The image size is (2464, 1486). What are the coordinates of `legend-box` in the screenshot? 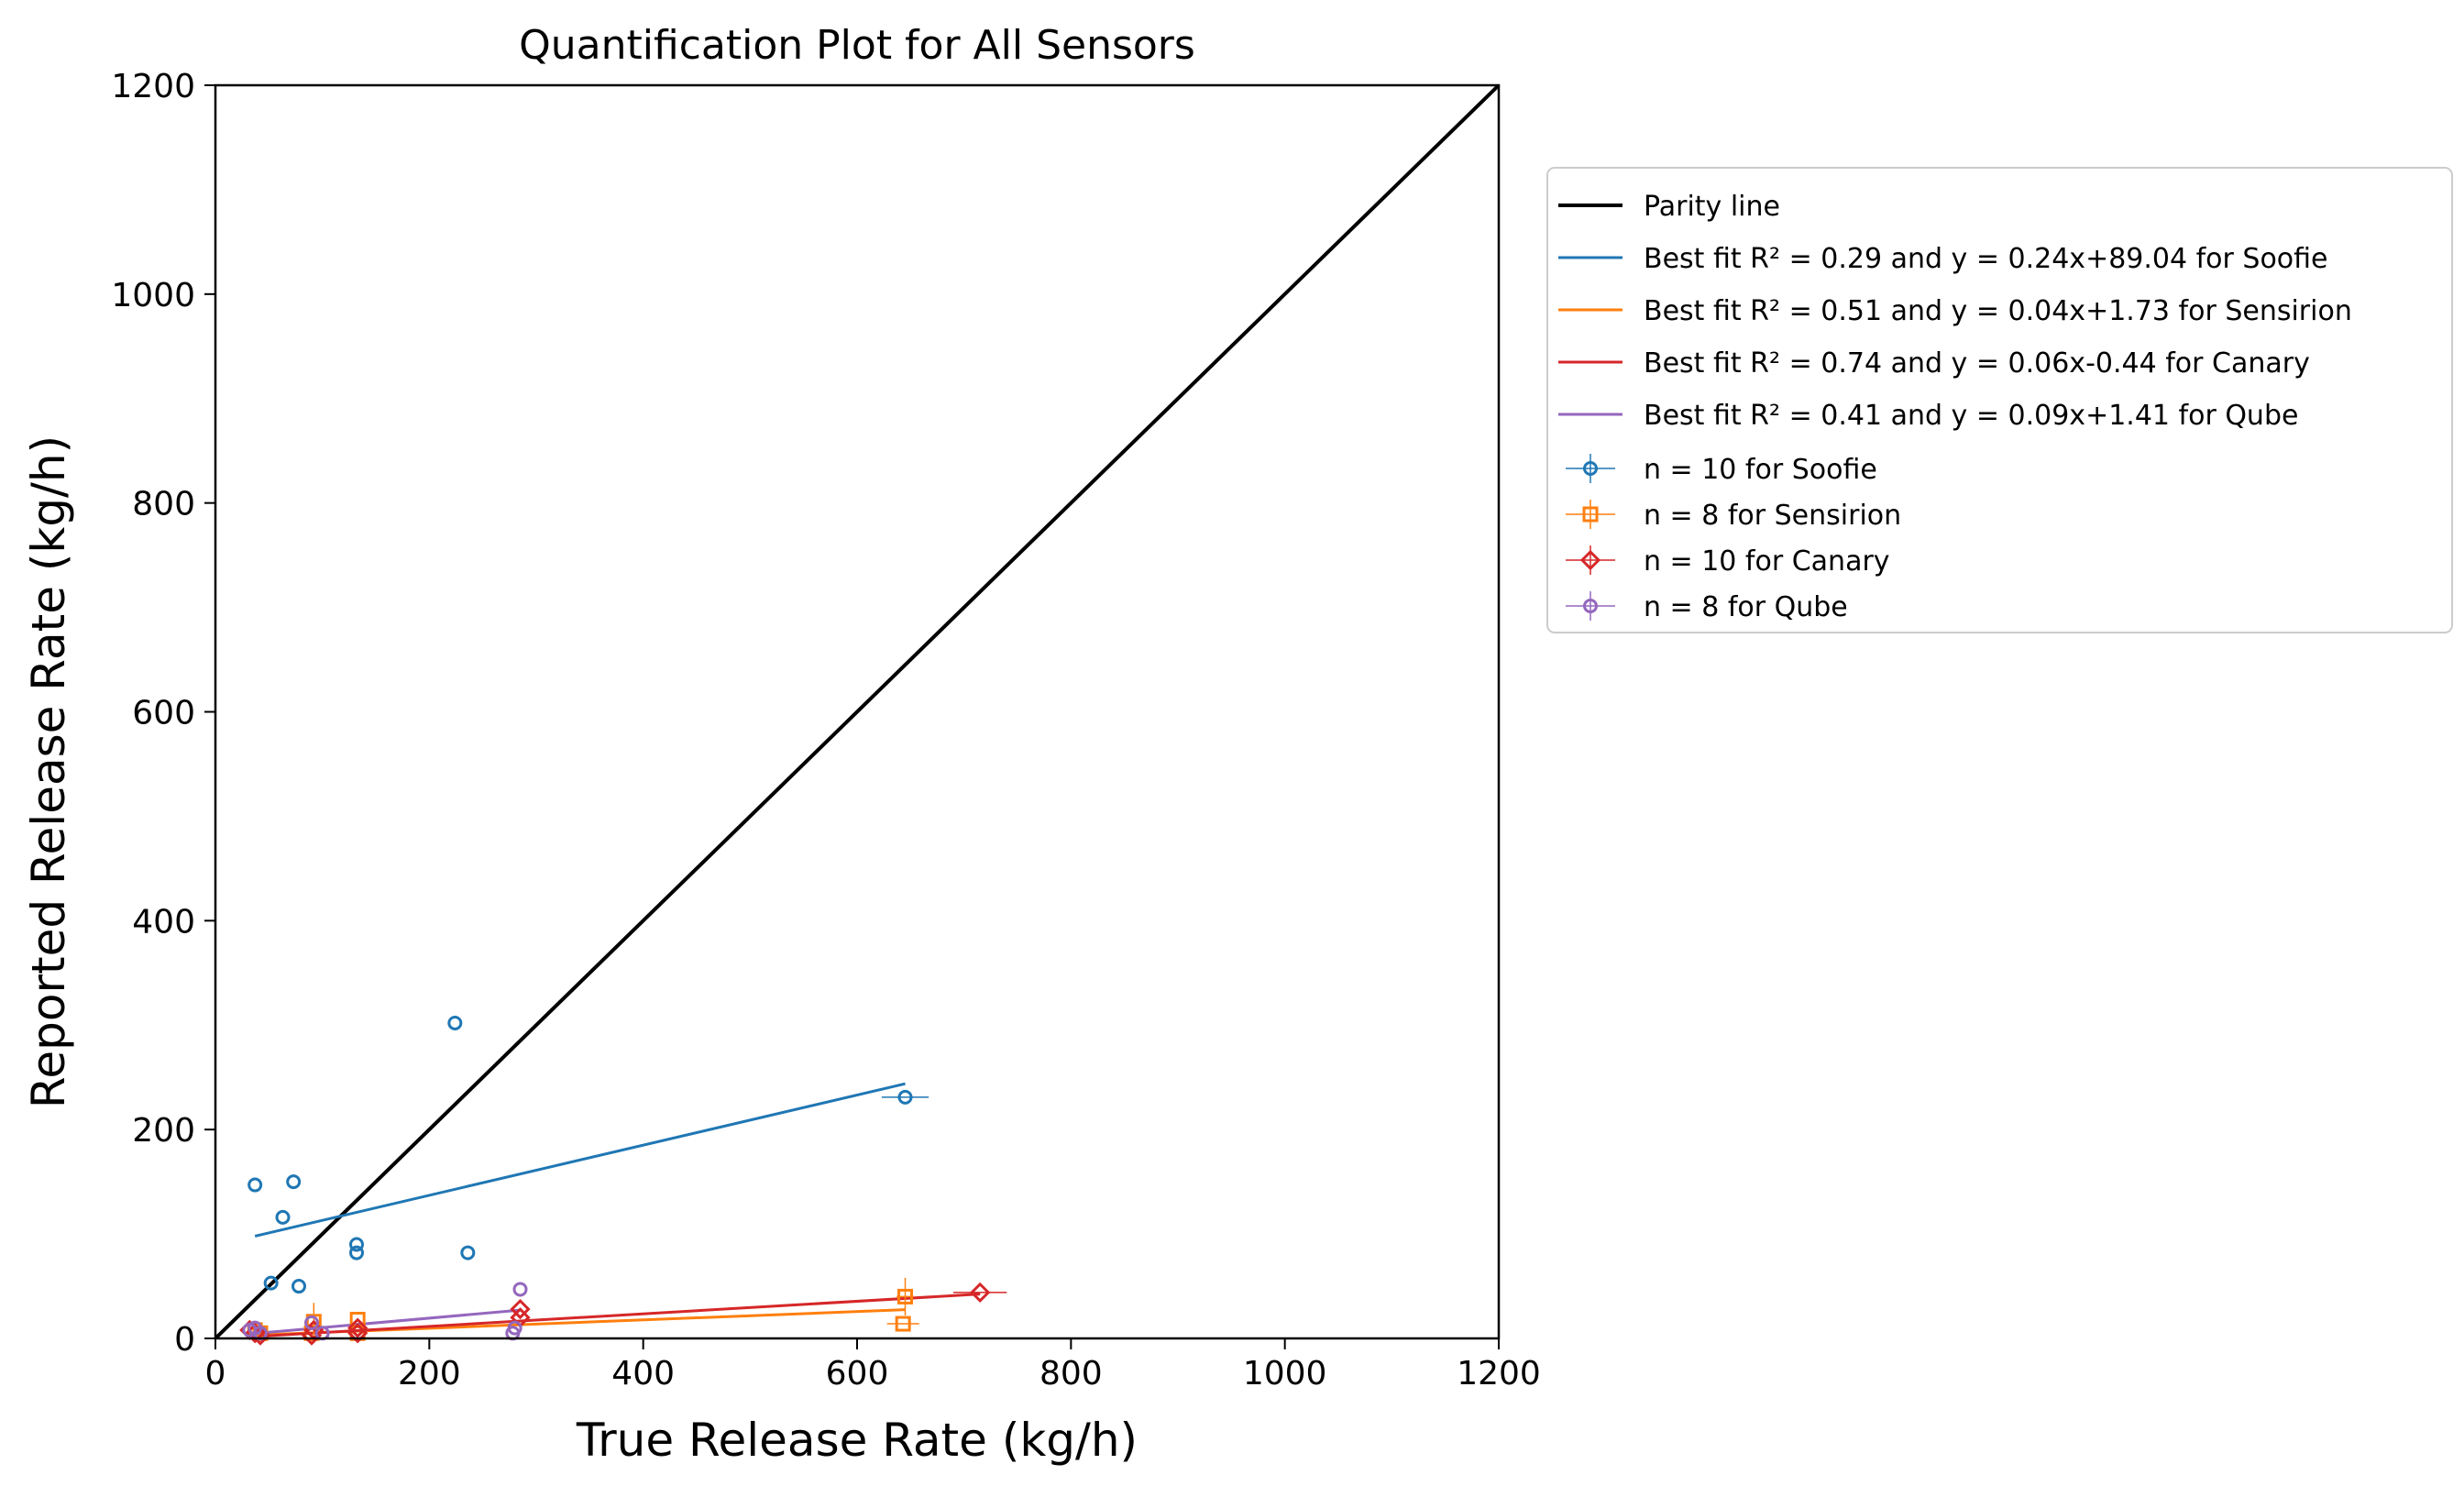 It's located at (1999, 400).